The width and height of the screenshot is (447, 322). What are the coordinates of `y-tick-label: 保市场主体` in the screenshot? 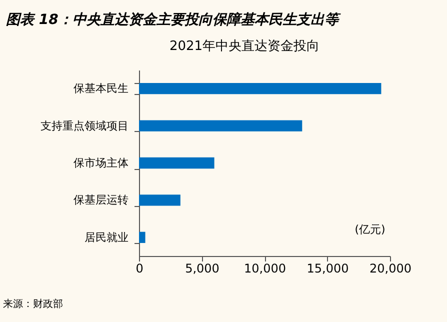 It's located at (101, 163).